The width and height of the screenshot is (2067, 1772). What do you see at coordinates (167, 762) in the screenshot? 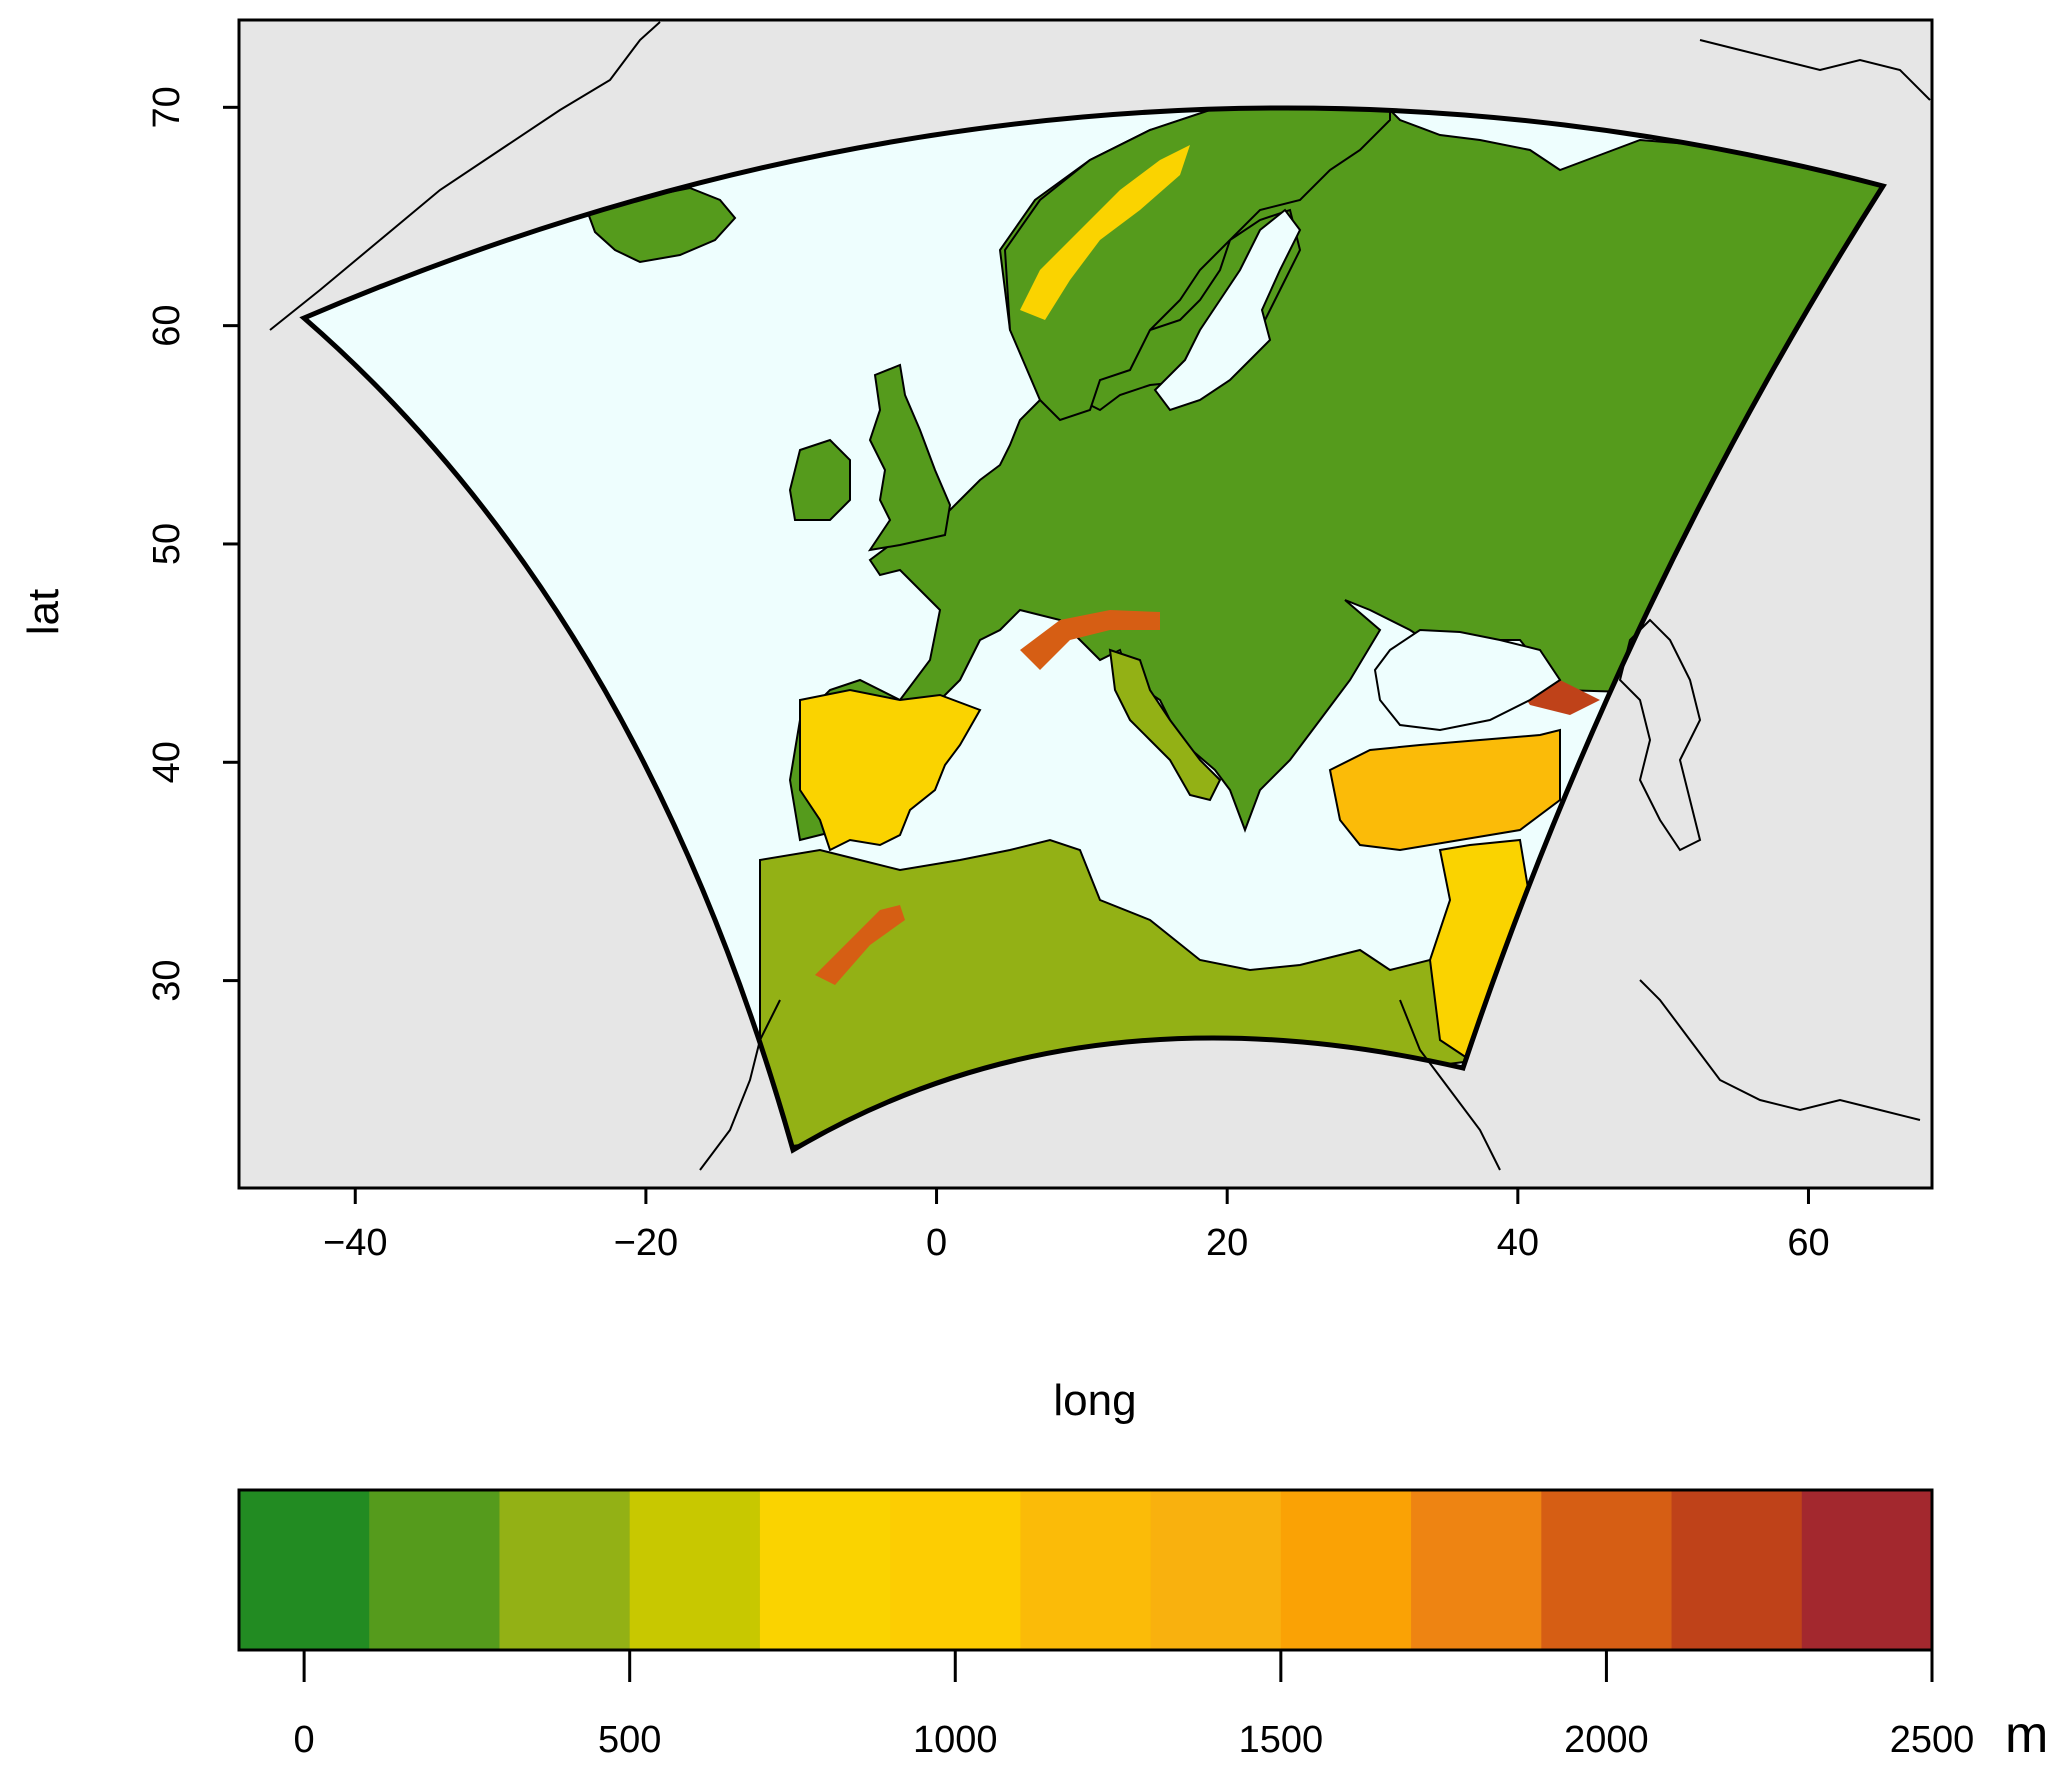
I see `y-tick-label: 40` at bounding box center [167, 762].